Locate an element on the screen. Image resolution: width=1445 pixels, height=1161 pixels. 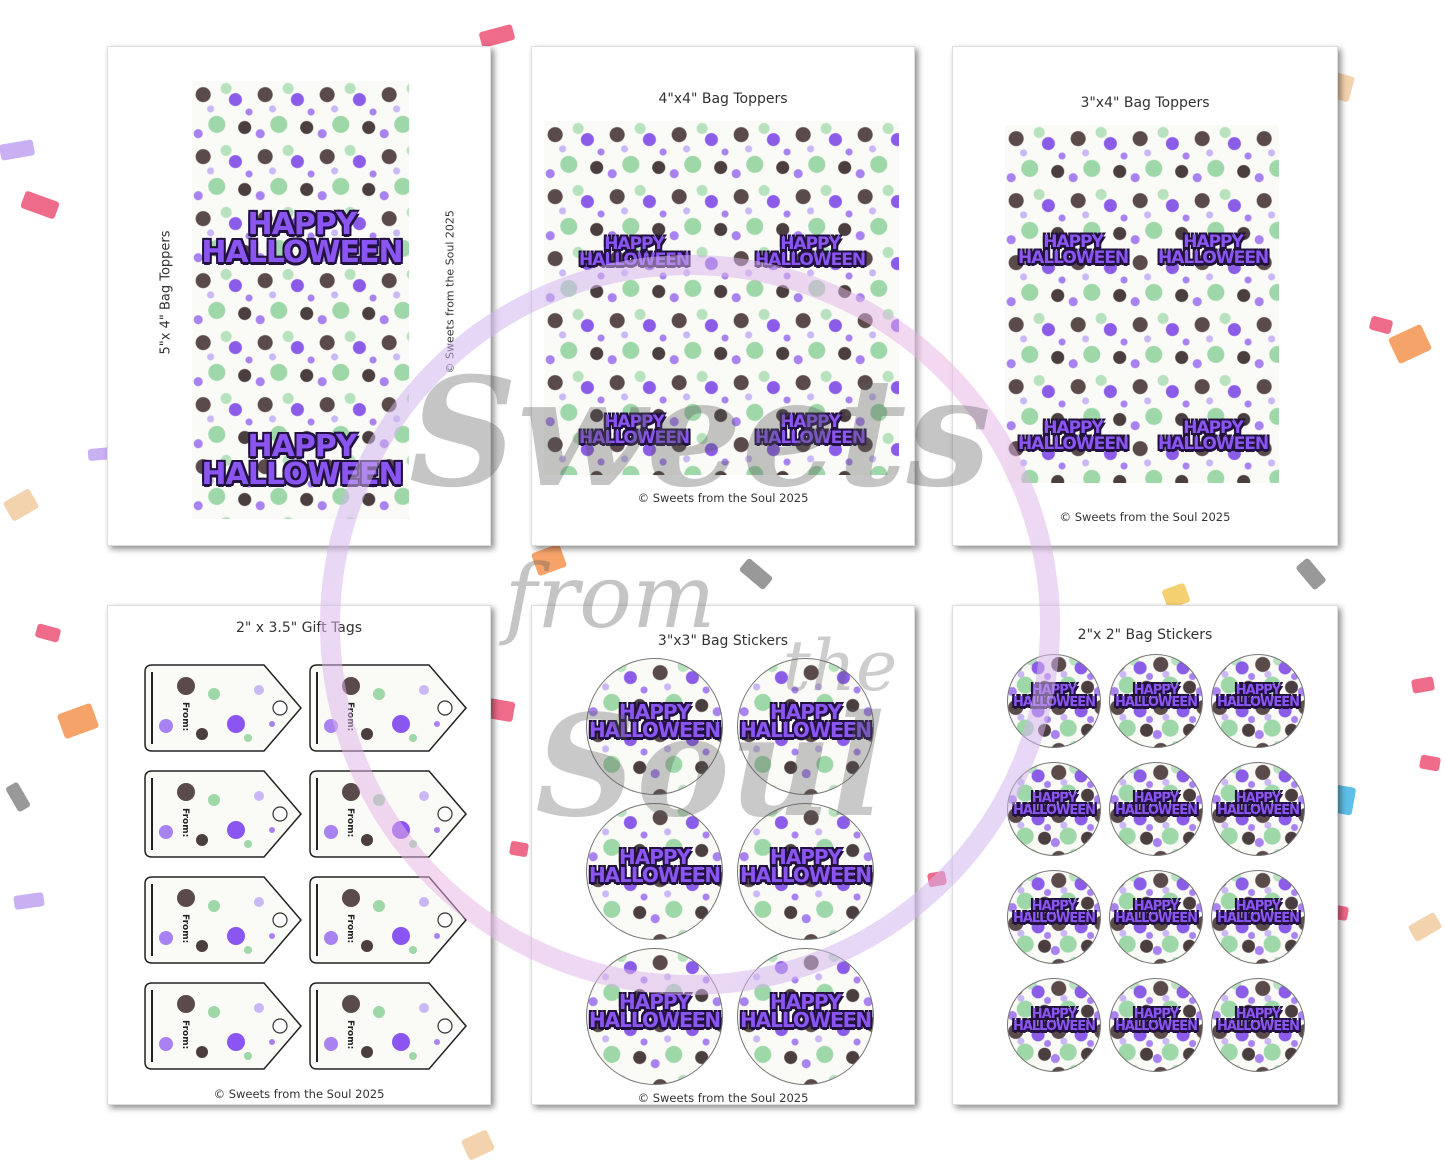
sheet-title: 4"x4" Bag Toppers is located at coordinates (723, 99).